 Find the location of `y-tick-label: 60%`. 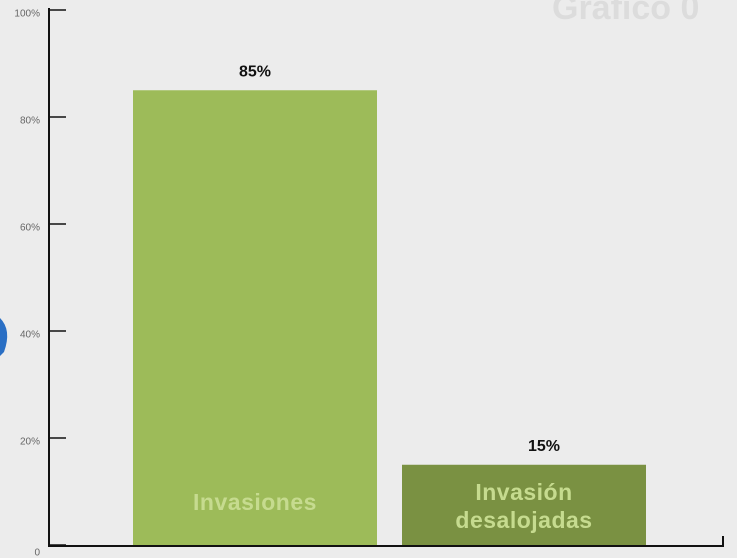

y-tick-label: 60% is located at coordinates (30, 228).